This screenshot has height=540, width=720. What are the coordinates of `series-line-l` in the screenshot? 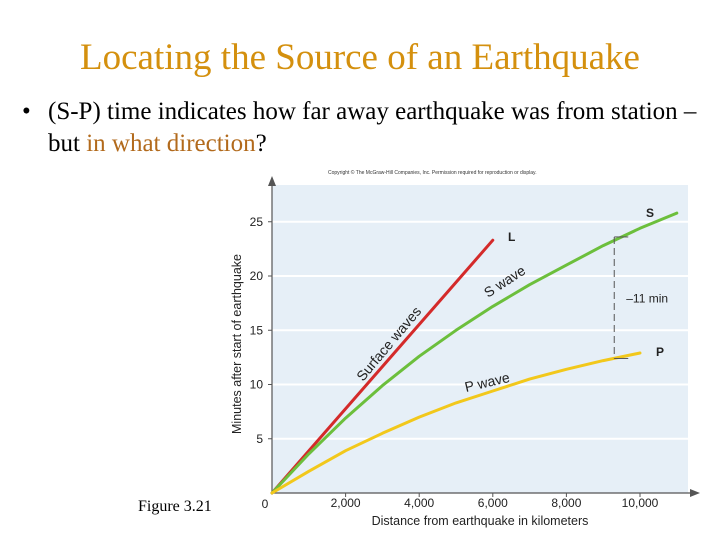 It's located at (382, 366).